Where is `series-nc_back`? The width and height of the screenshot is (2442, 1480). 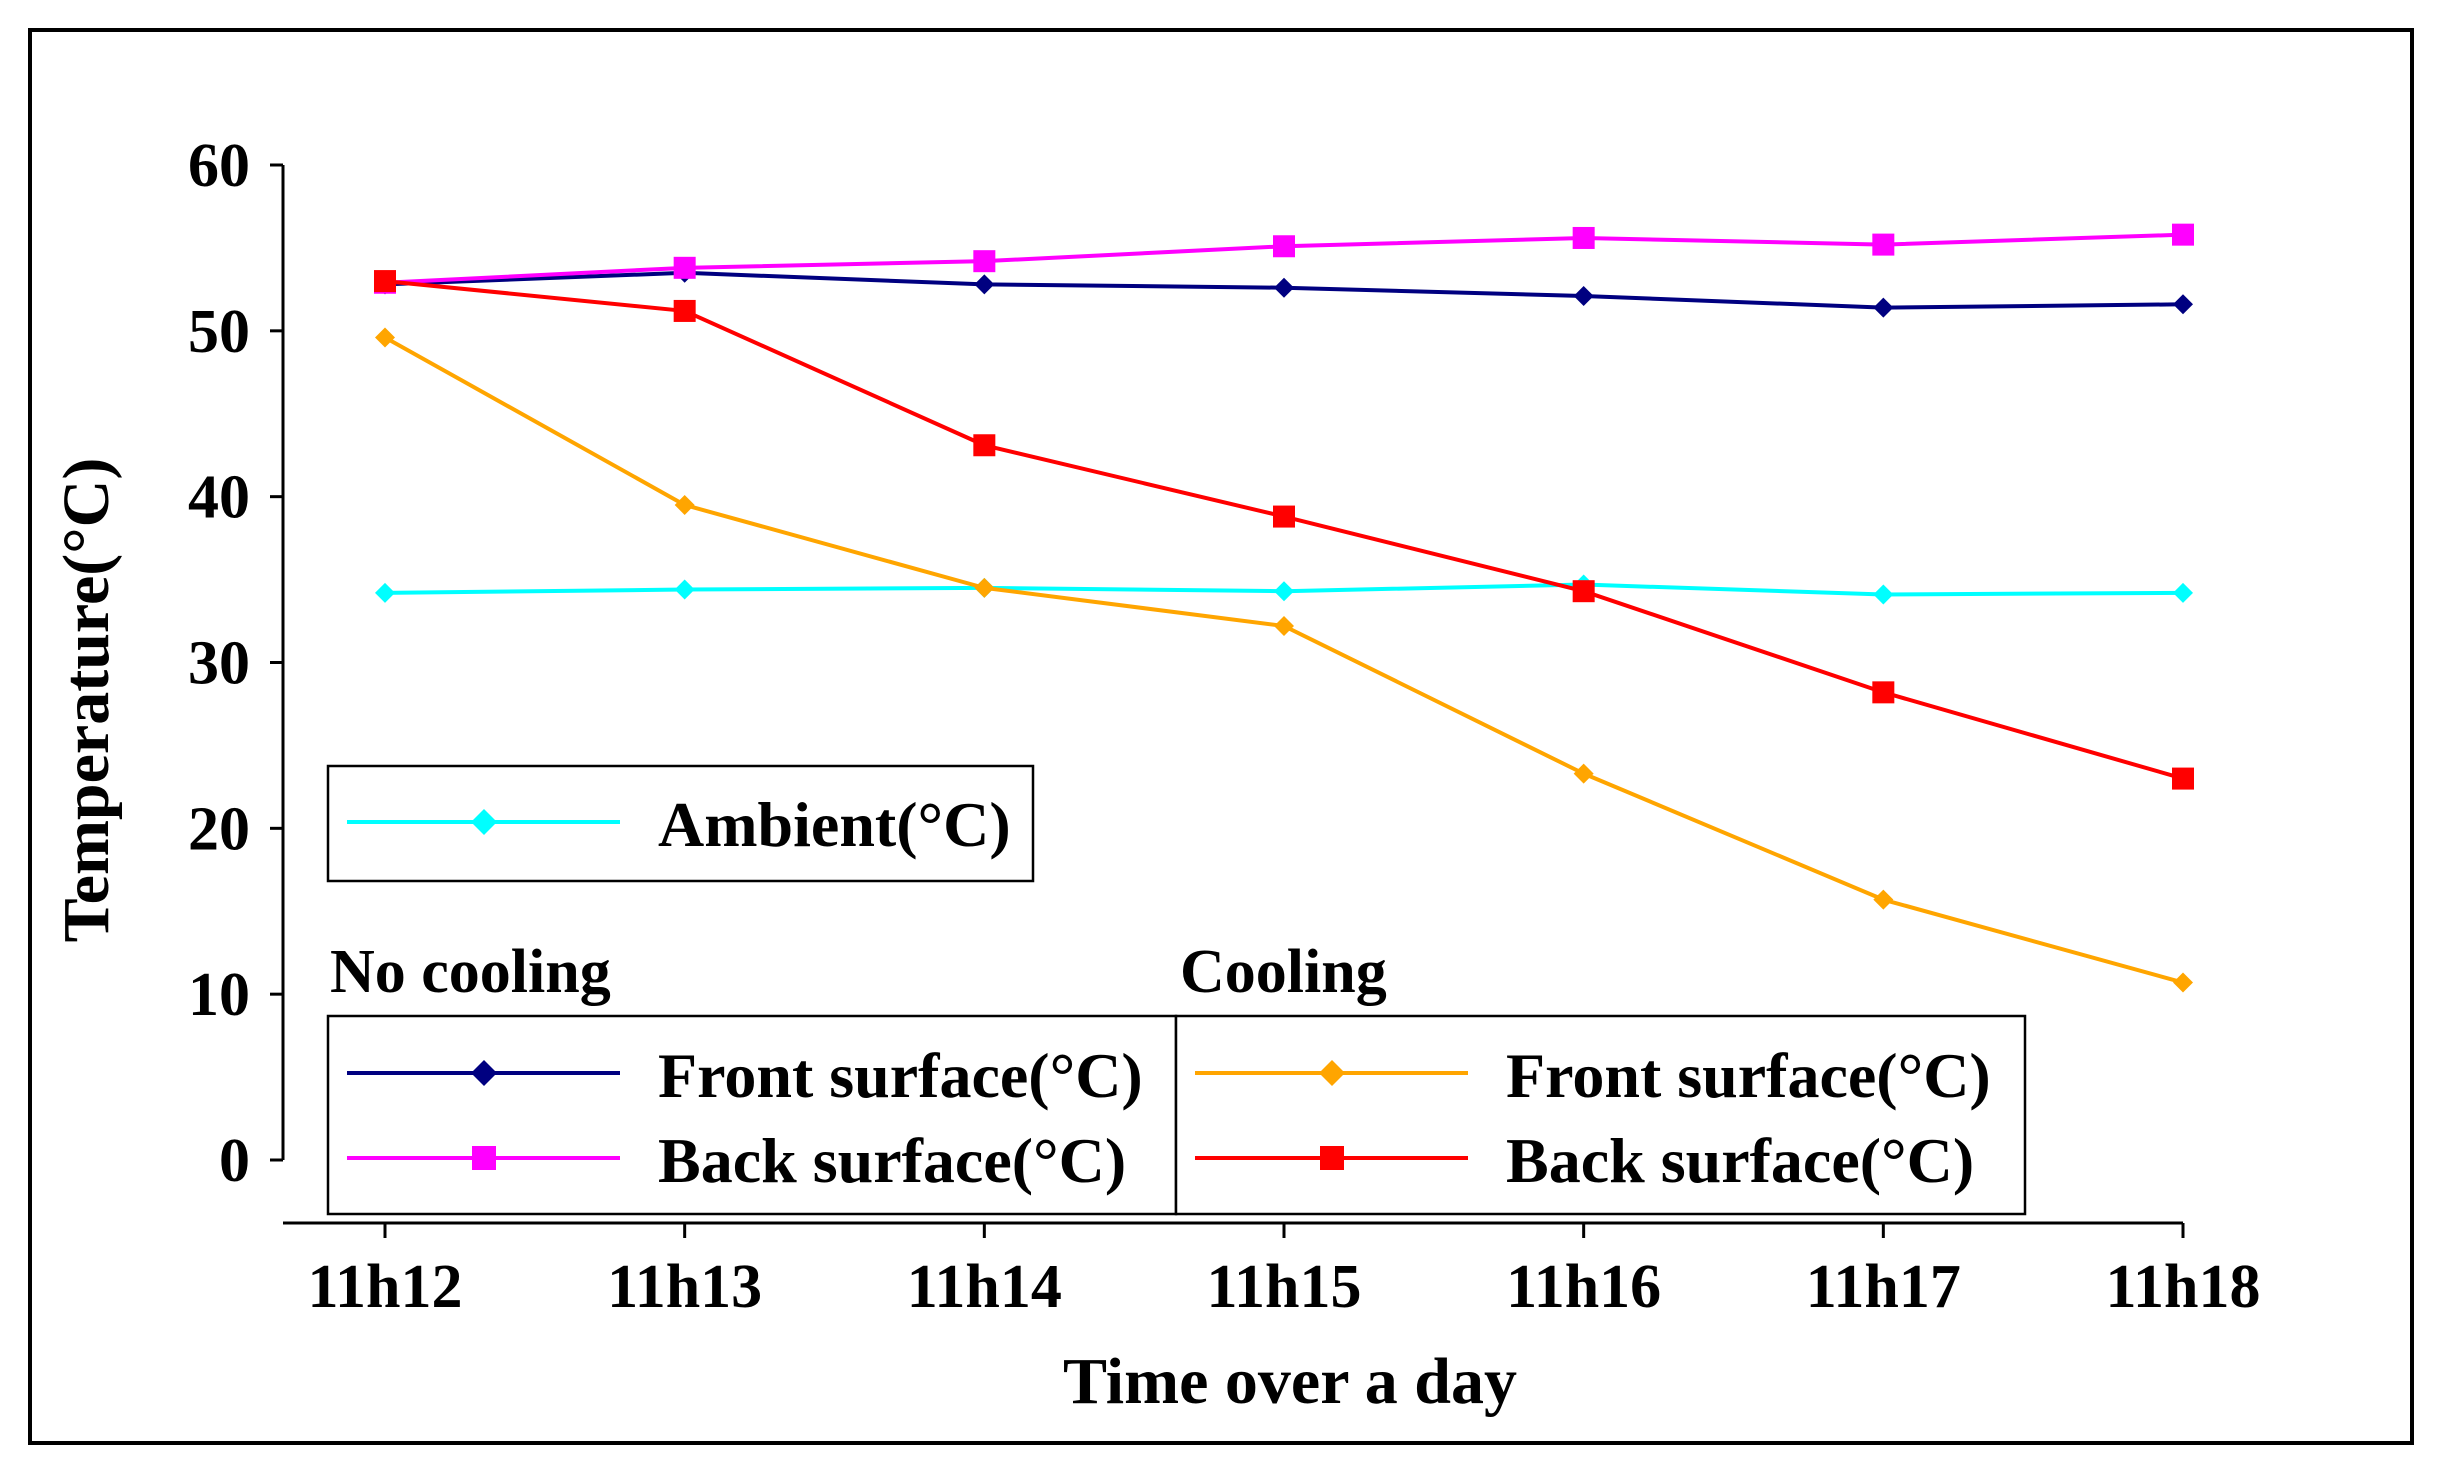 series-nc_back is located at coordinates (1284, 258).